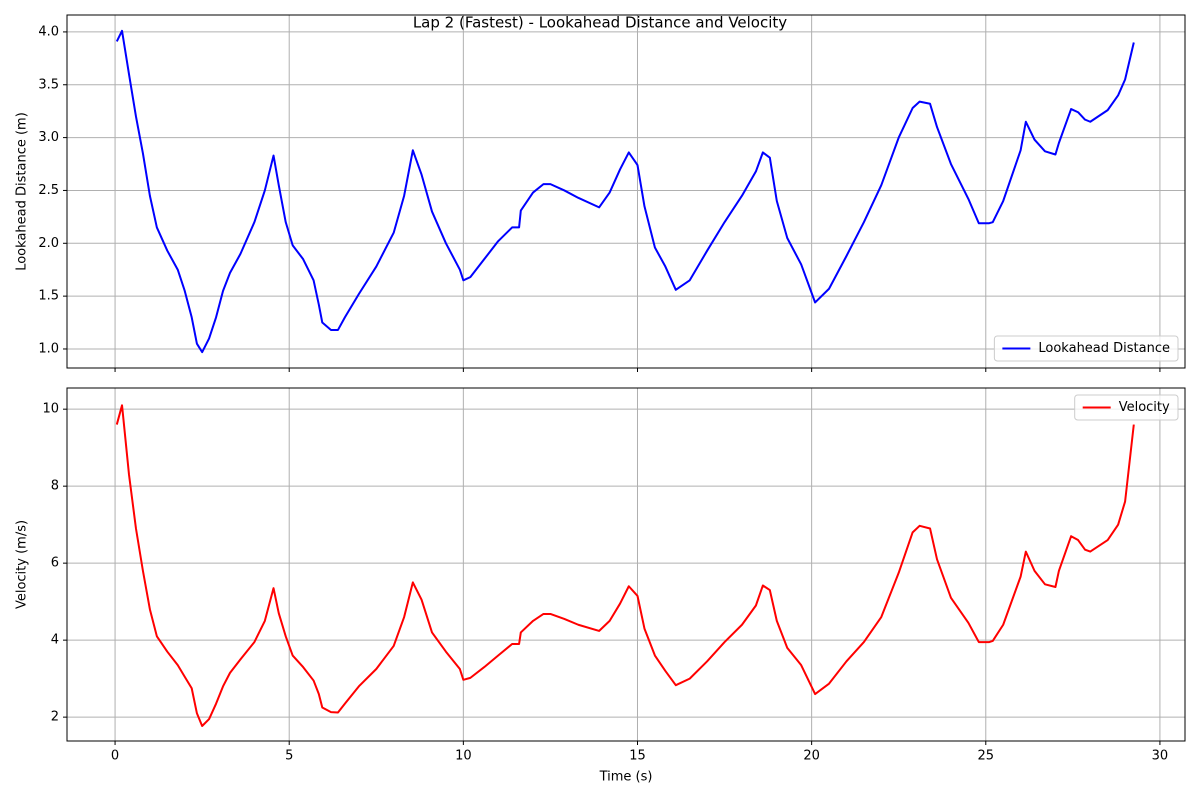 This screenshot has width=1200, height=800. Describe the element at coordinates (48, 296) in the screenshot. I see `y-tick-label: 1.5` at that location.